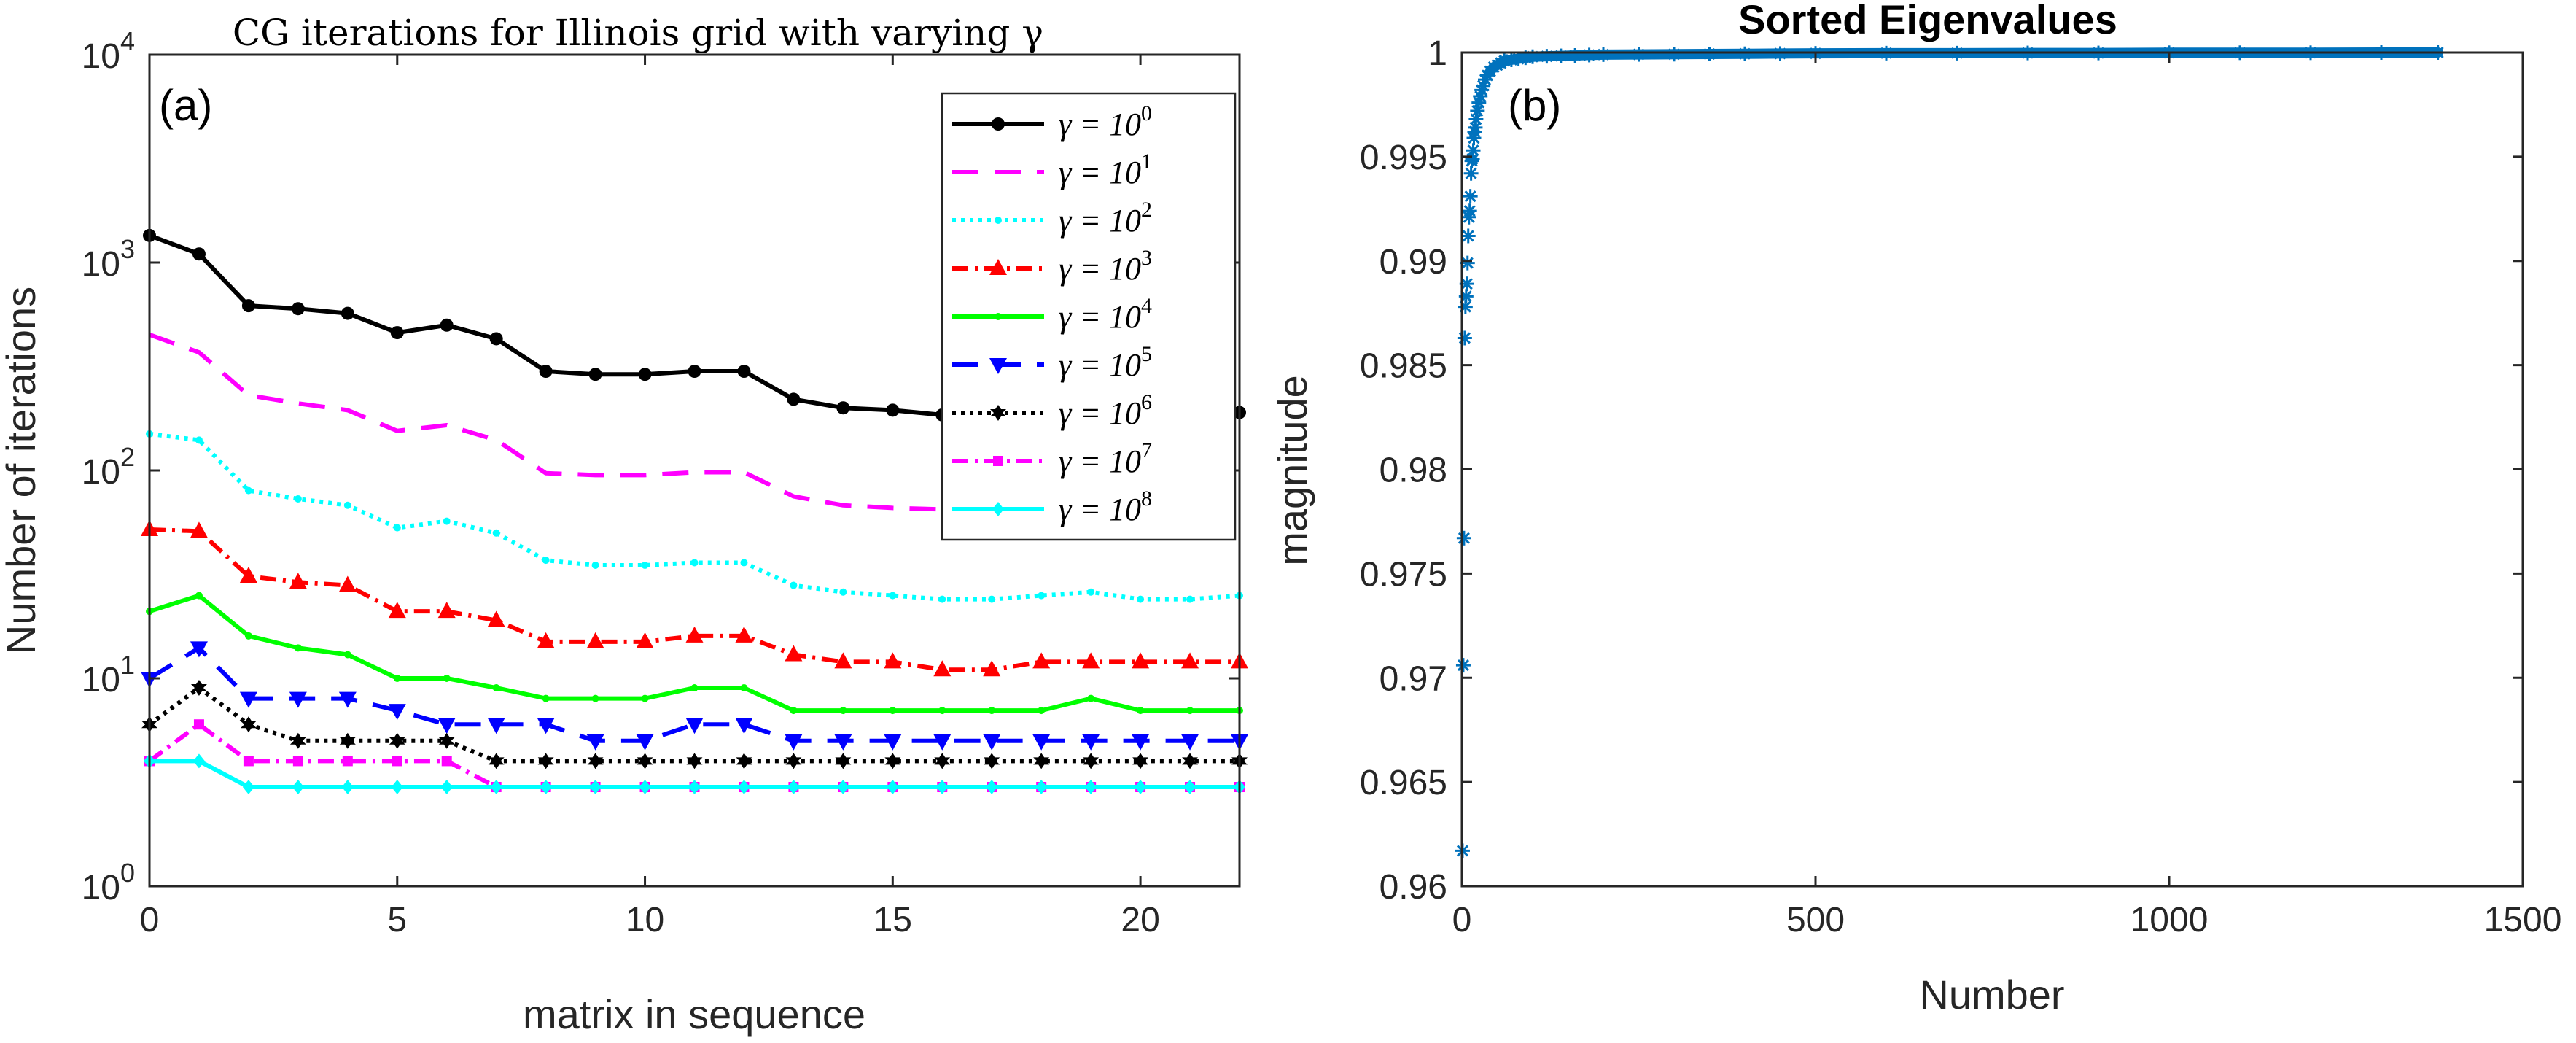 The image size is (2576, 1043). I want to click on y-tick-label: 0.98, so click(1413, 470).